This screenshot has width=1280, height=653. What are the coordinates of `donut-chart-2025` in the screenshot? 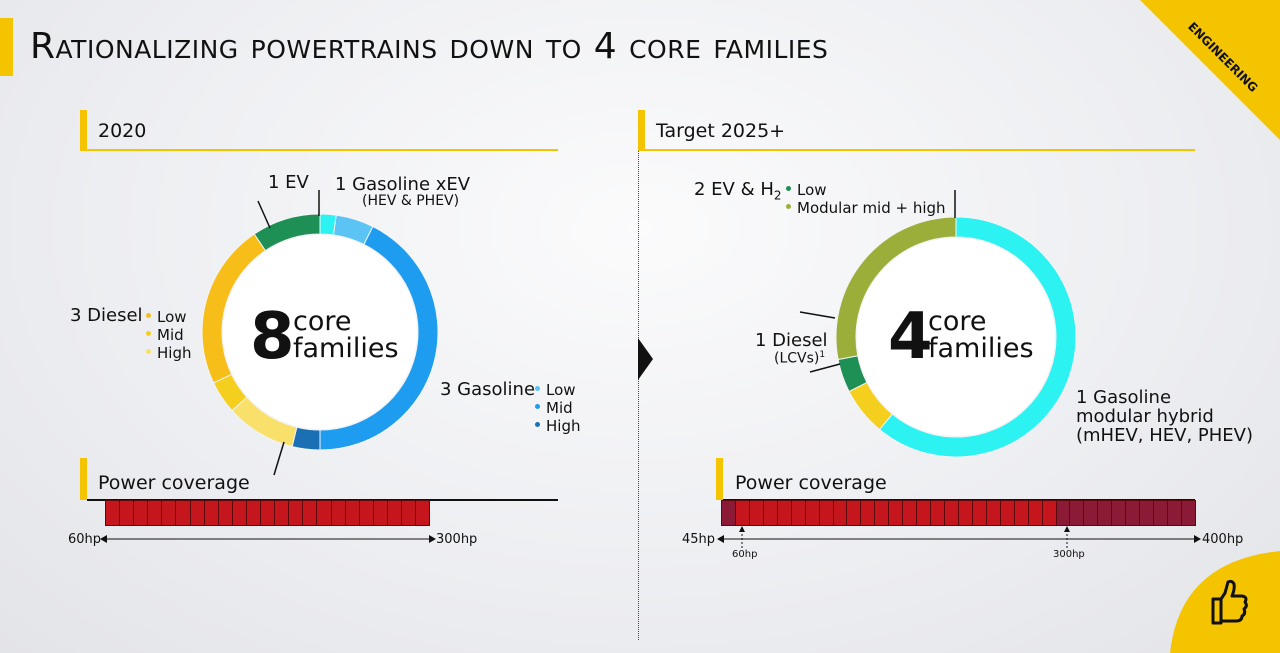 It's located at (956, 337).